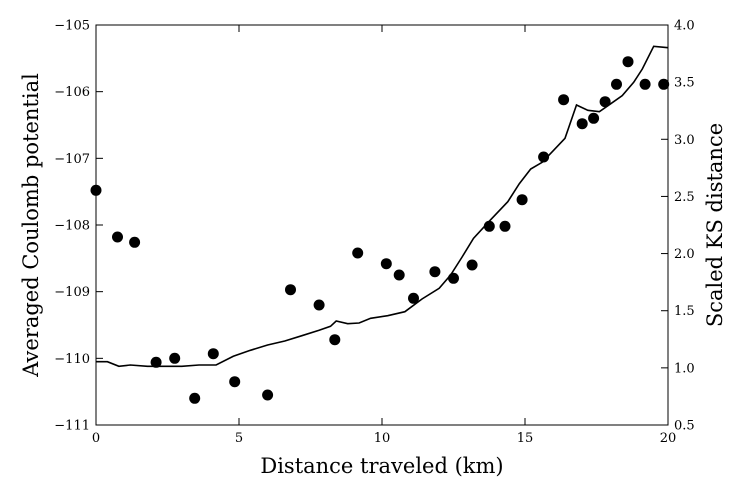  I want to click on x-tick-label: 0, so click(96, 438).